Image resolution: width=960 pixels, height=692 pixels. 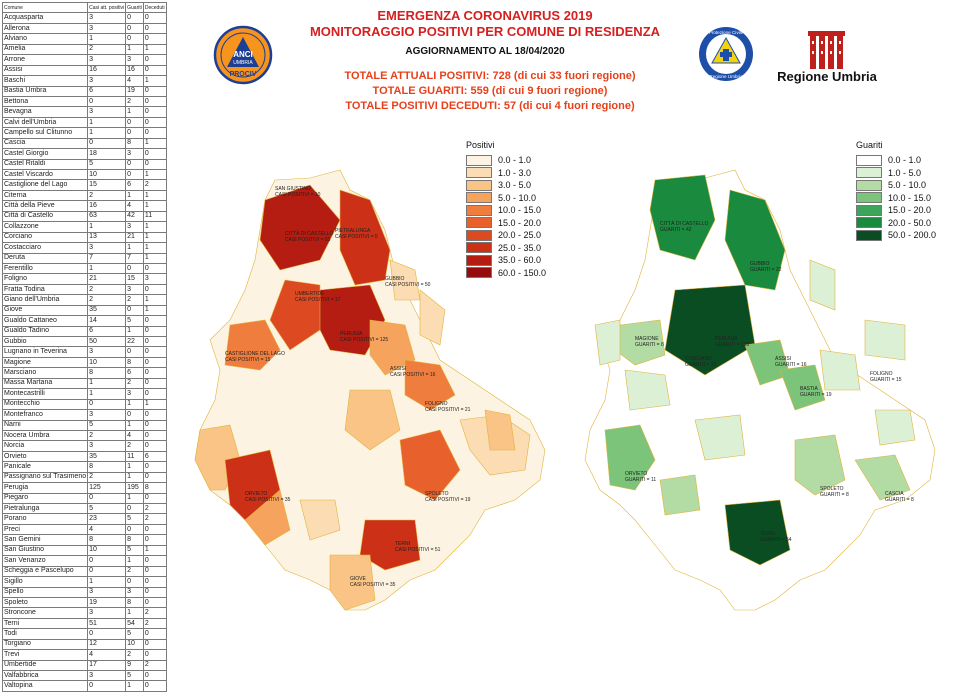 What do you see at coordinates (45, 248) in the screenshot?
I see `comune-name: Costacciaro` at bounding box center [45, 248].